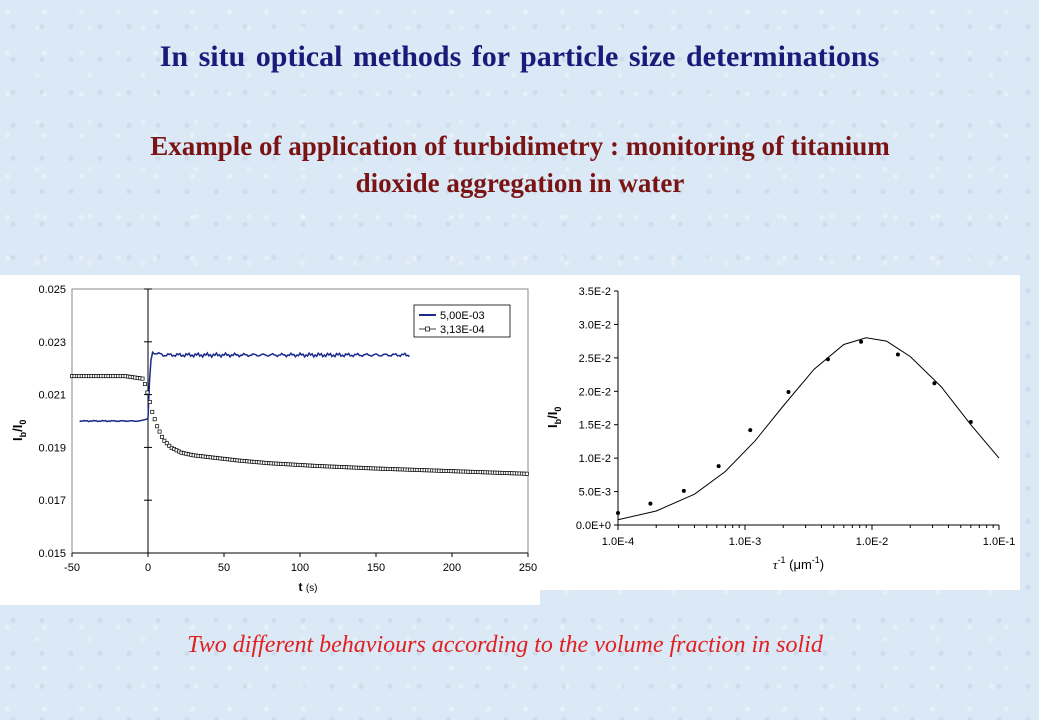 This screenshot has width=1039, height=720. Describe the element at coordinates (776, 564) in the screenshot. I see `x-axis-label-main: τ` at that location.